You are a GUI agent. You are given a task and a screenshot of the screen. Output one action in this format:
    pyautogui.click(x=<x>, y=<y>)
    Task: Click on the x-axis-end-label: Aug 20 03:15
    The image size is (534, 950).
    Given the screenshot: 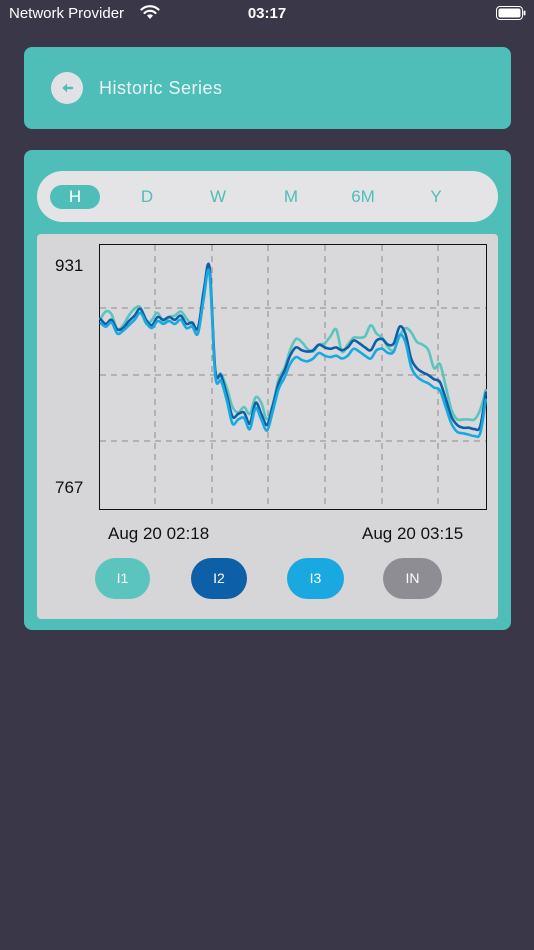 What is the action you would take?
    pyautogui.click(x=413, y=533)
    